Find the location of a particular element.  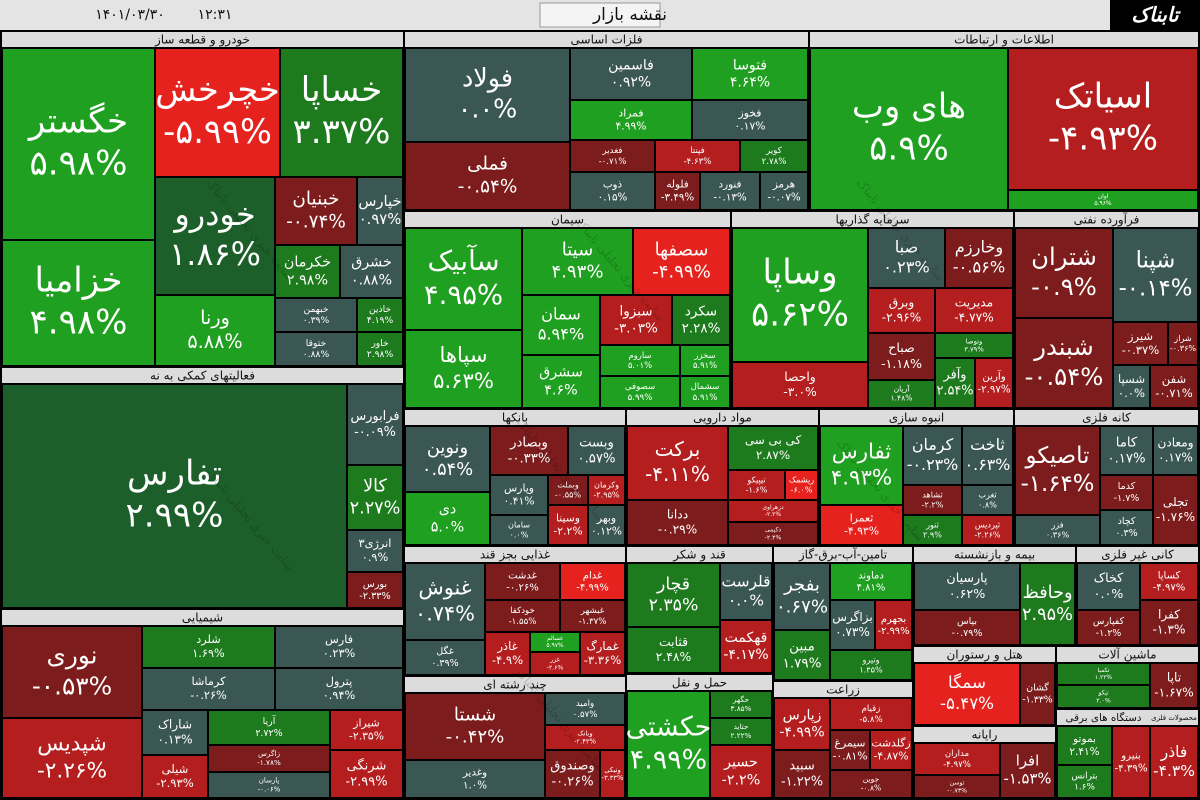

tile-change: -۱.۷% is located at coordinates (1127, 498).